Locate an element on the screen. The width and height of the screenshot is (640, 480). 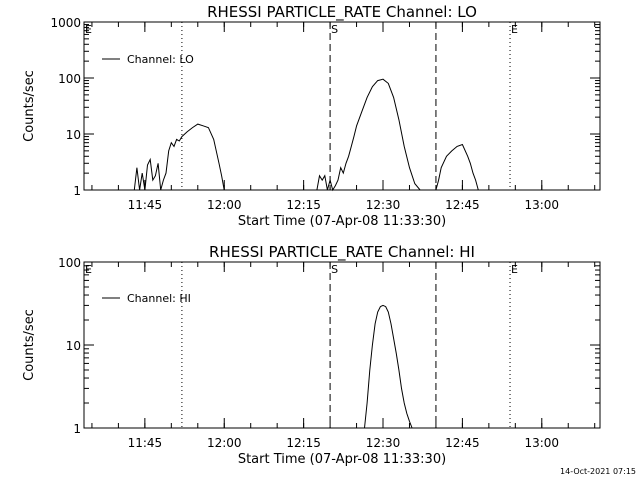
chart-title: RHESSI PARTICLE_RATE Channel: HI is located at coordinates (342, 252).